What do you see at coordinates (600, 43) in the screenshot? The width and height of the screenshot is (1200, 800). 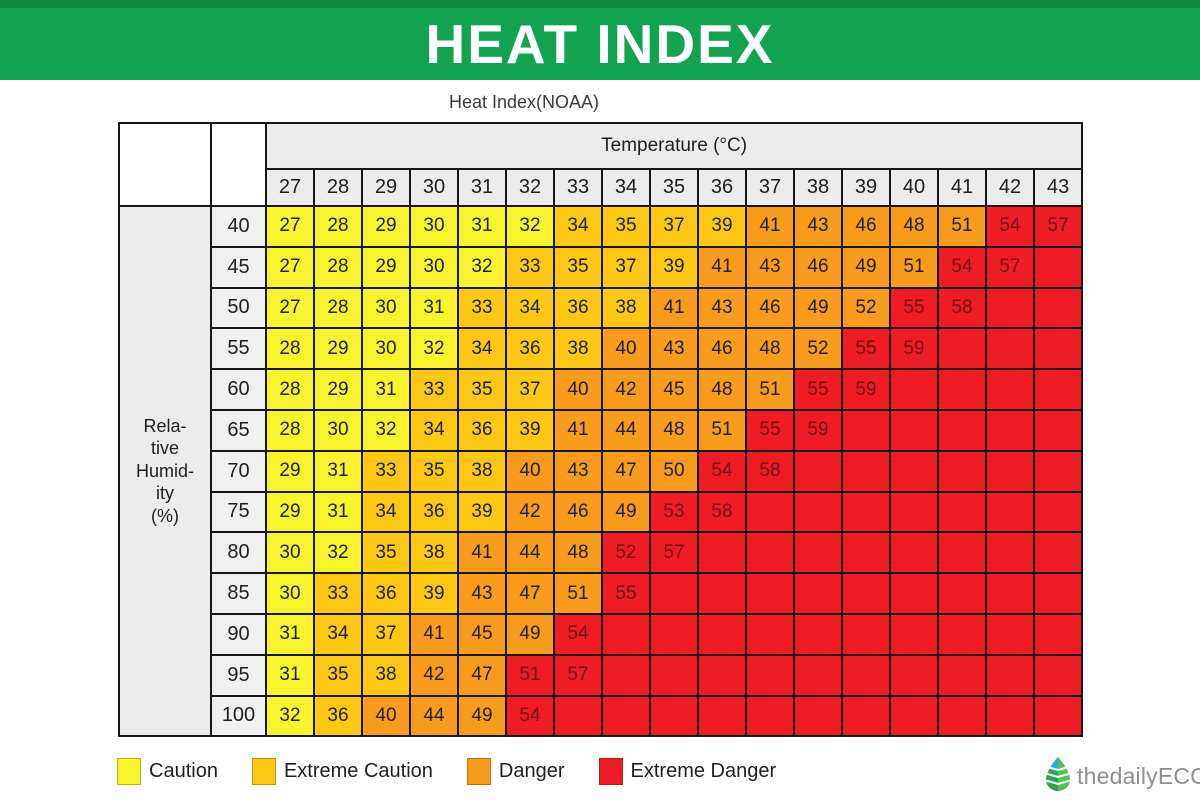 I see `page-title: HEAT INDEX` at bounding box center [600, 43].